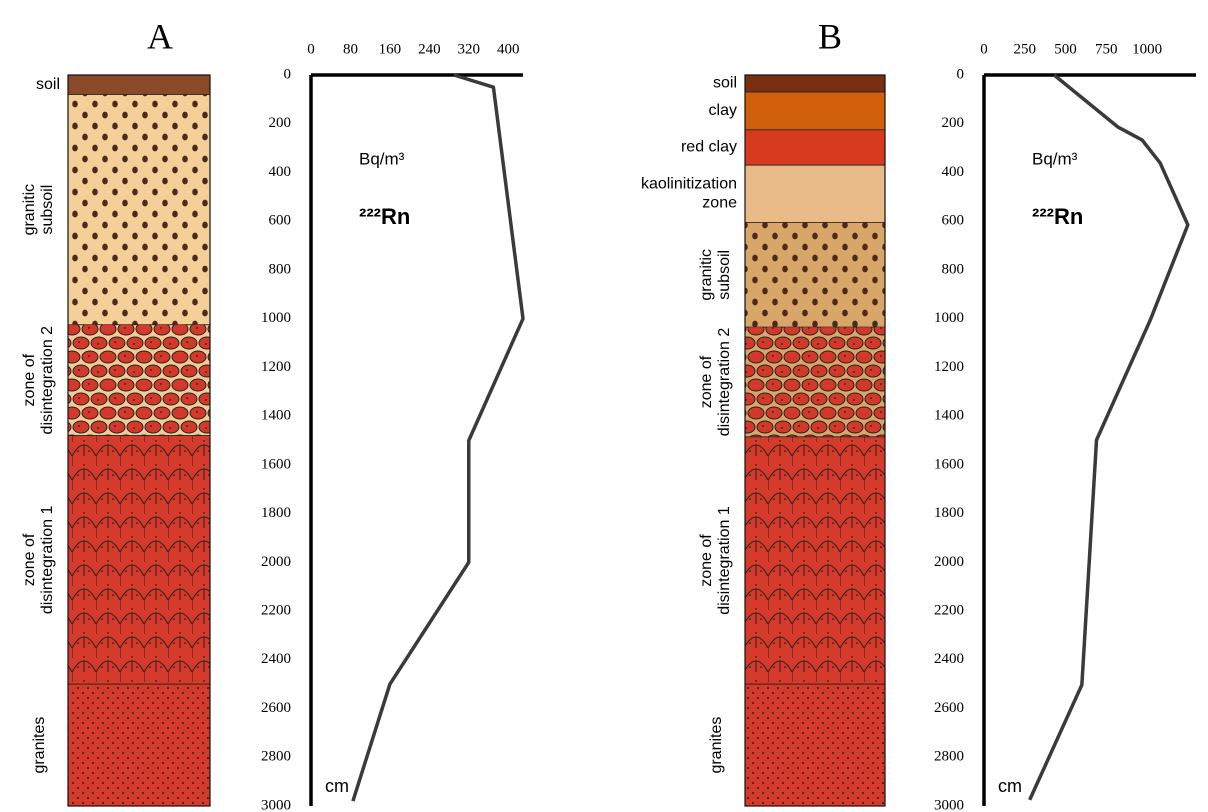 This screenshot has width=1208, height=812. What do you see at coordinates (1065, 49) in the screenshot?
I see `x-tick-label: 500` at bounding box center [1065, 49].